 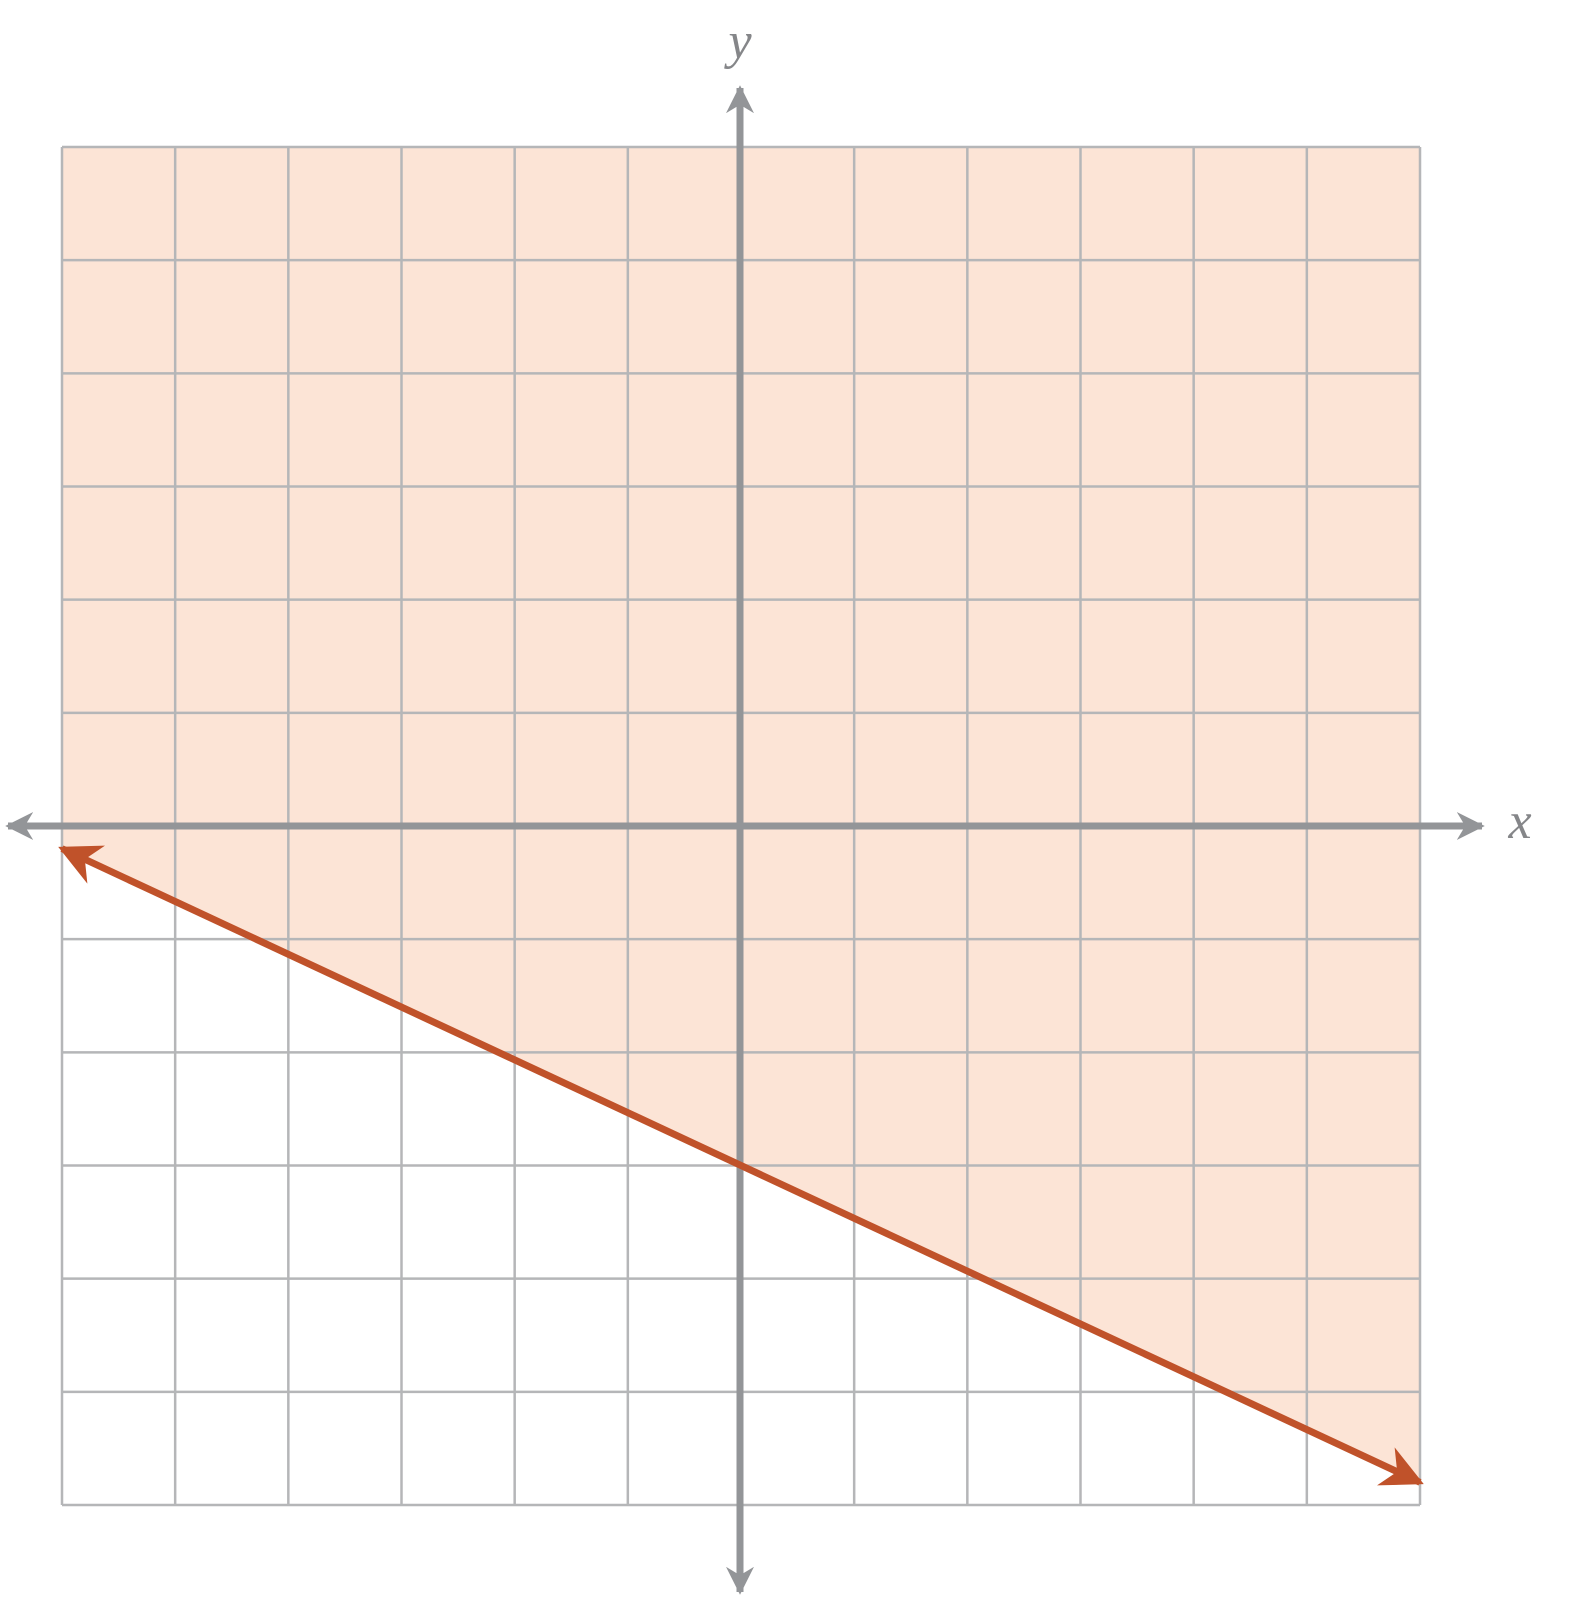 What do you see at coordinates (737, 41) in the screenshot?
I see `y-axis-label: y` at bounding box center [737, 41].